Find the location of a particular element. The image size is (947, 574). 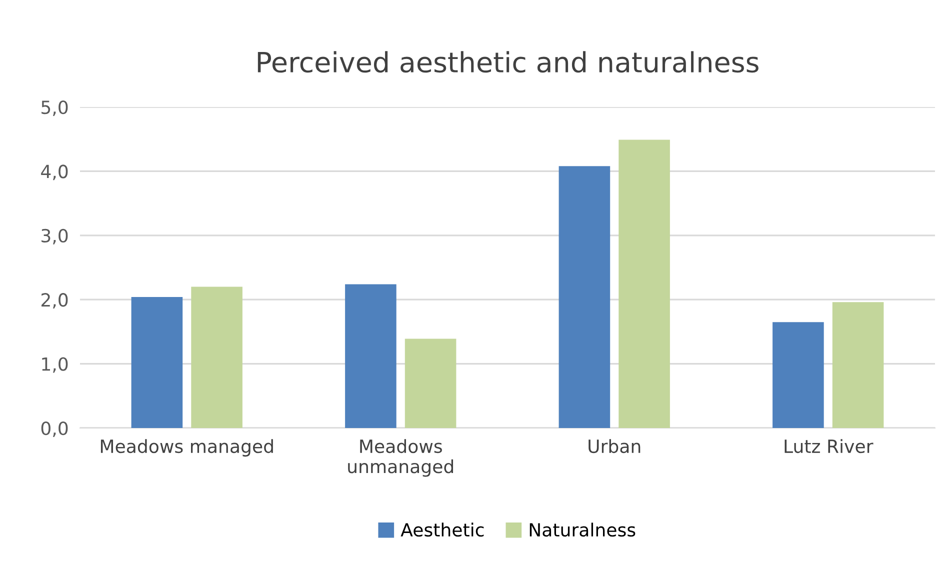

x-tick-label: Urban is located at coordinates (614, 446).